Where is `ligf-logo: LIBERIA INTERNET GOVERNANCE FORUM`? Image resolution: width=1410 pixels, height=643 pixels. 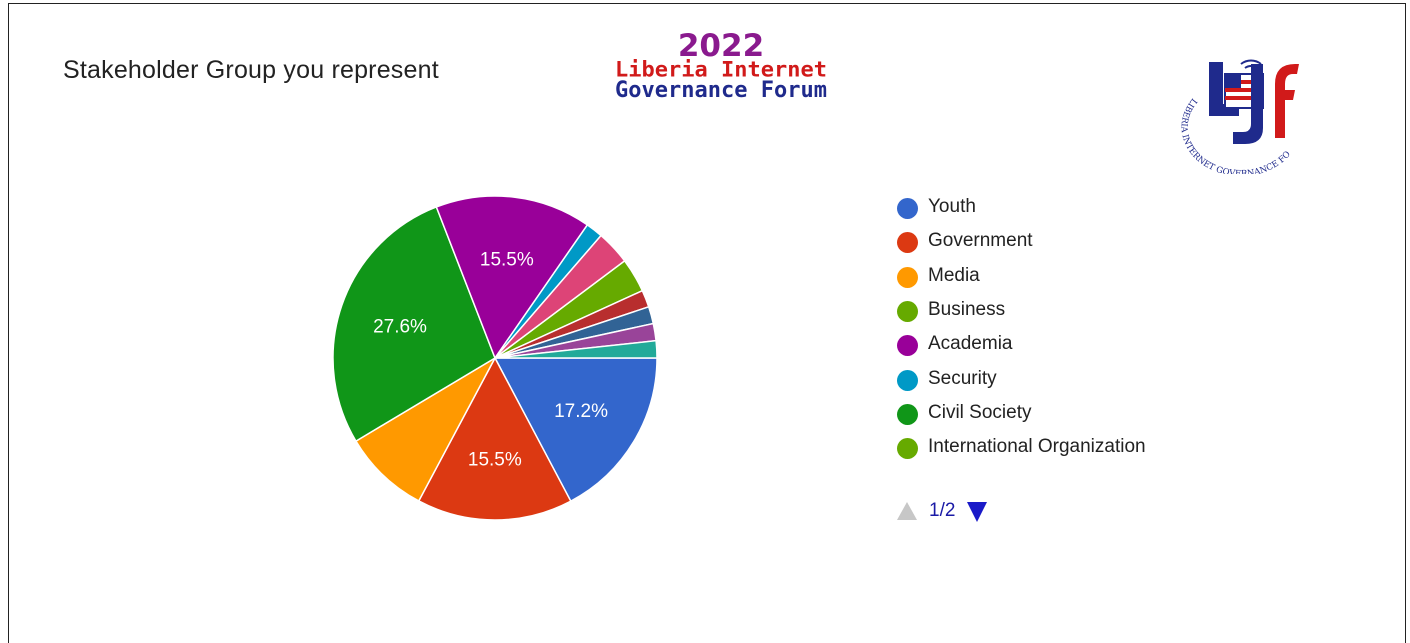 ligf-logo: LIBERIA INTERNET GOVERNANCE FORUM is located at coordinates (1235, 114).